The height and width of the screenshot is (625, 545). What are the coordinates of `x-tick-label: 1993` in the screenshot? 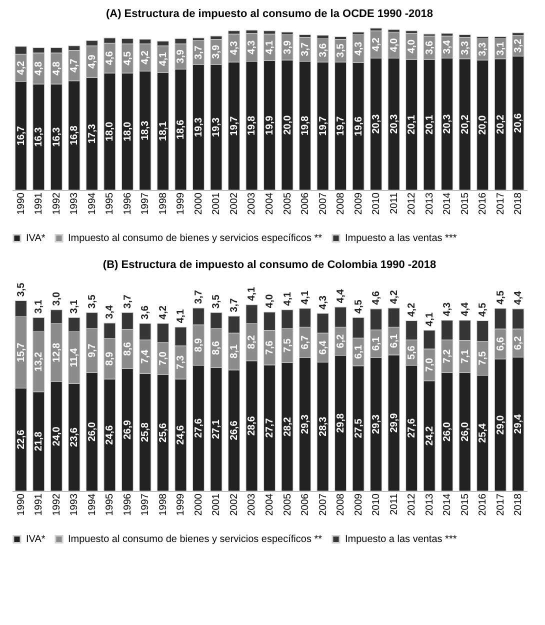 It's located at (74, 203).